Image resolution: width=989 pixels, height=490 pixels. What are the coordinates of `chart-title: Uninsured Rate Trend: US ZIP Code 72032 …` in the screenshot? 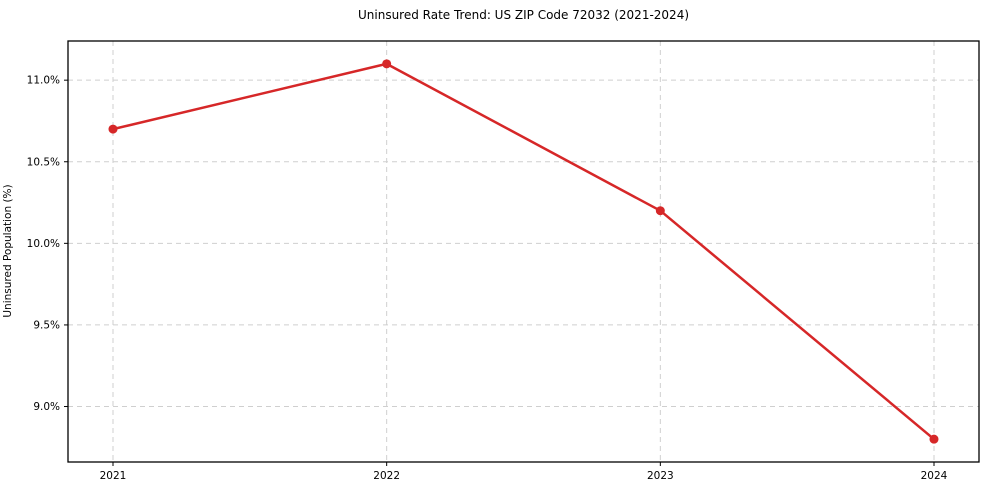 It's located at (523, 15).